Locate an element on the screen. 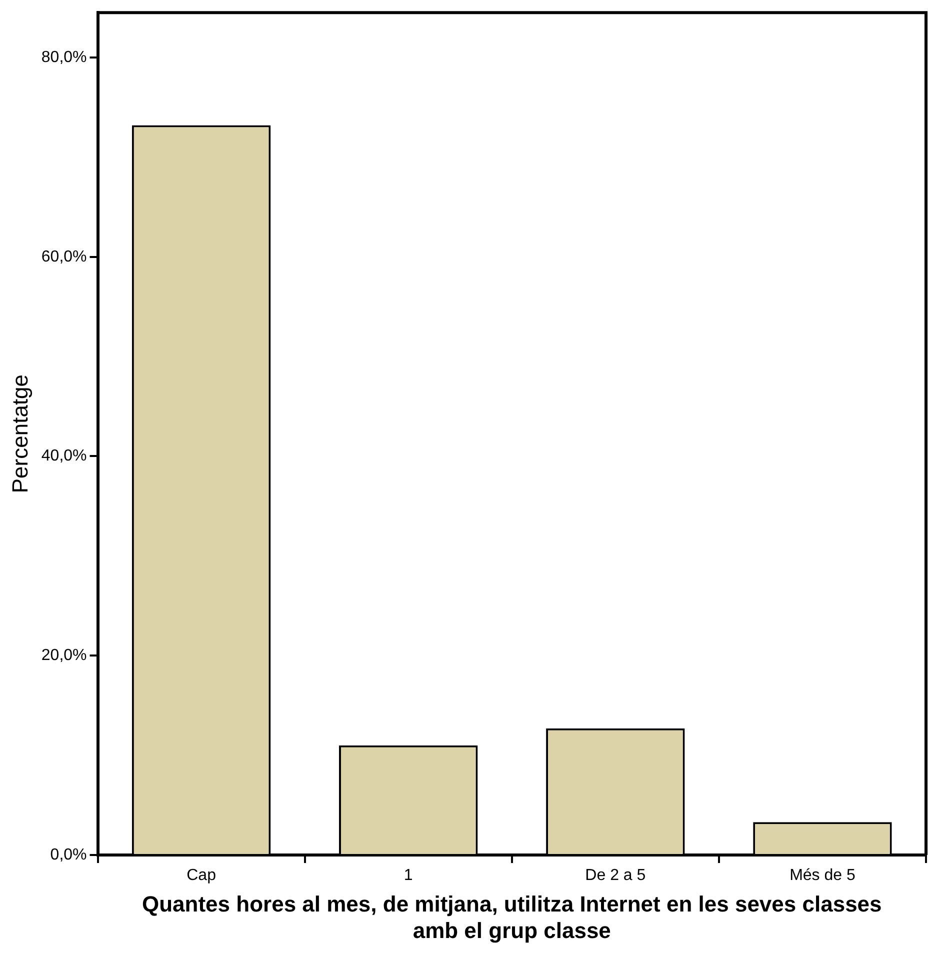 The width and height of the screenshot is (928, 953). x-tick-label: De 2 a 5 is located at coordinates (615, 875).